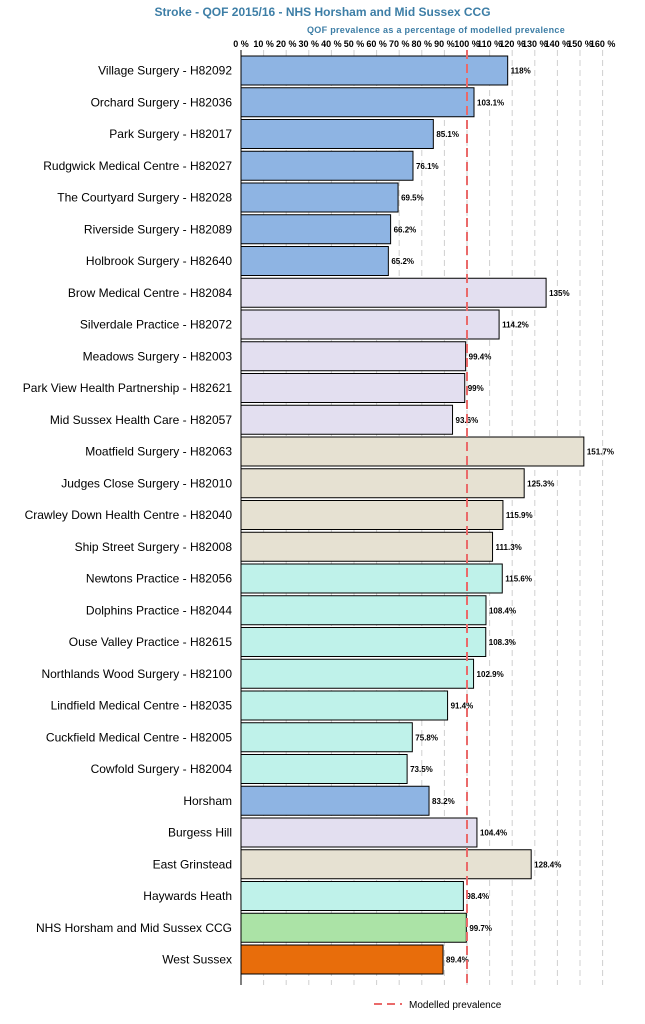  What do you see at coordinates (286, 44) in the screenshot?
I see `x-tick-label: 20 %` at bounding box center [286, 44].